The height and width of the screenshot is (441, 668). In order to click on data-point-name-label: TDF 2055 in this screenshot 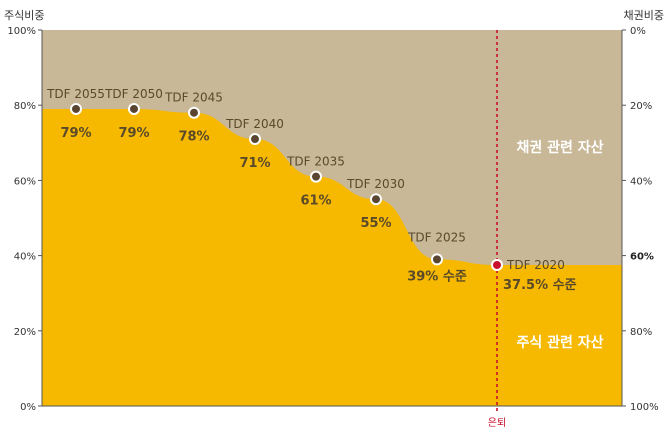, I will do `click(75, 94)`.